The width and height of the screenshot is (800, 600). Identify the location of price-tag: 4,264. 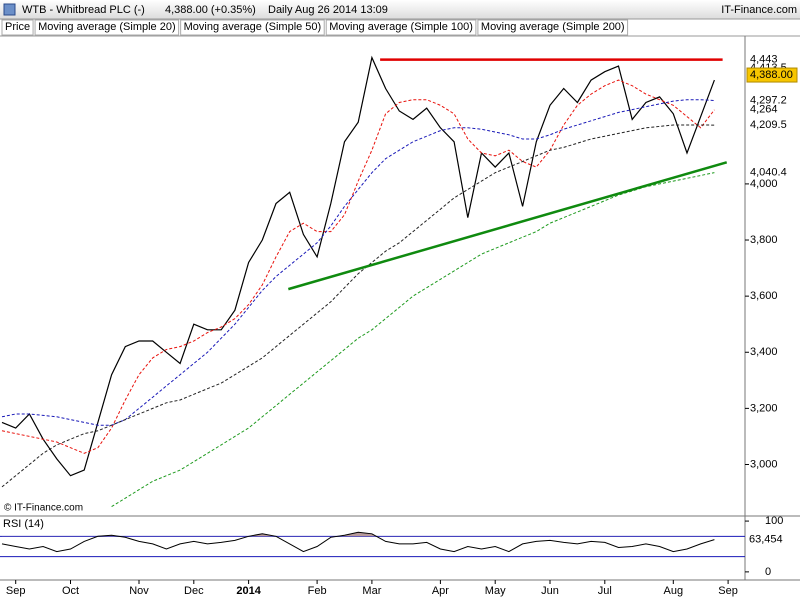
(764, 110).